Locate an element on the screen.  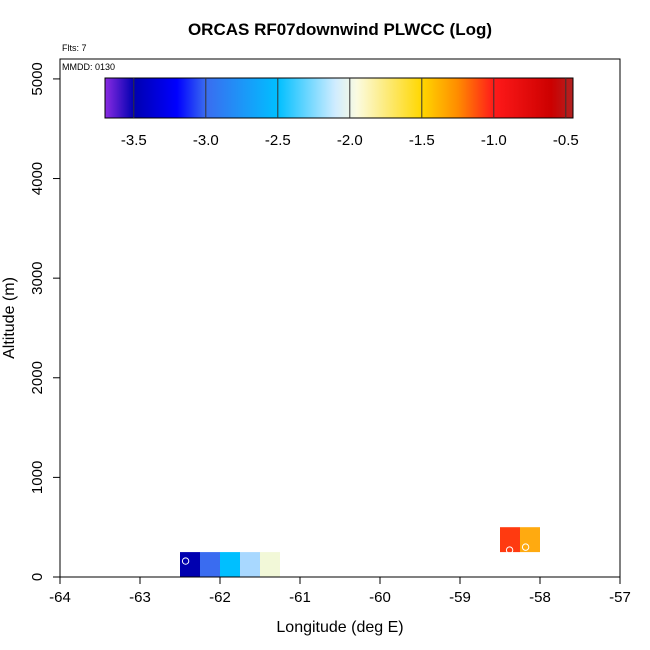
x-tick-label: -60 is located at coordinates (380, 597).